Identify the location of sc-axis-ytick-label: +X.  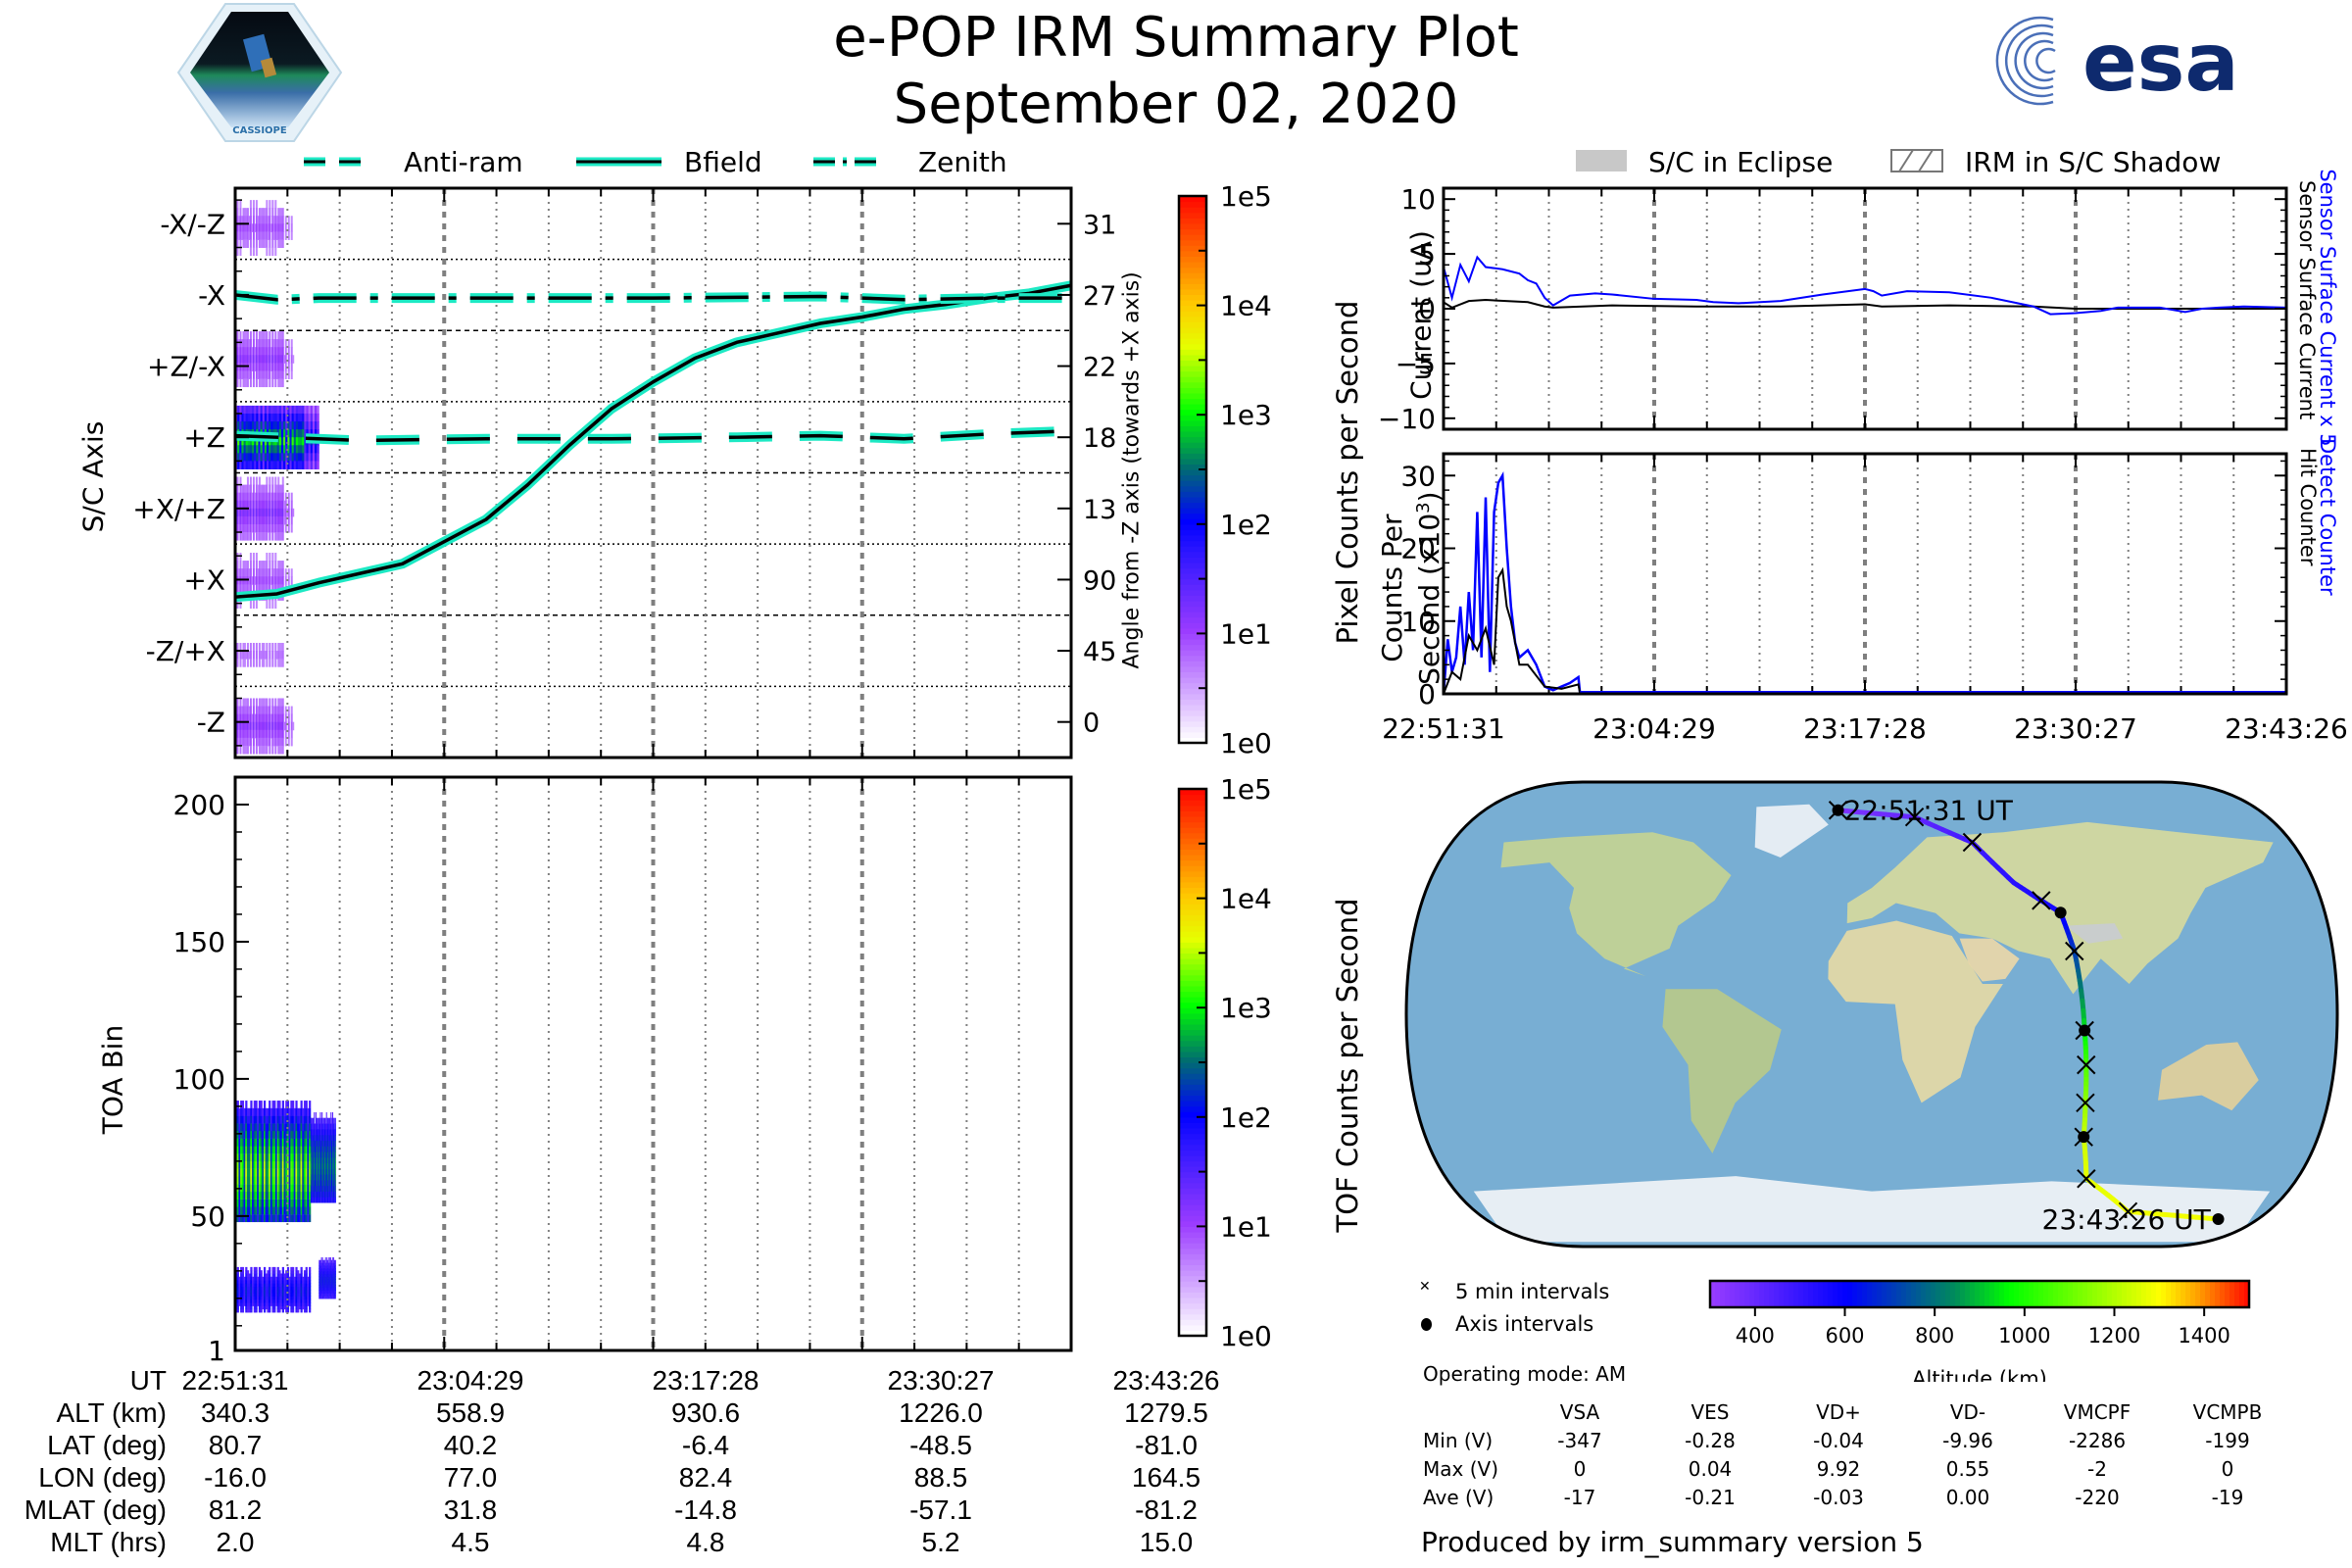
(204, 580).